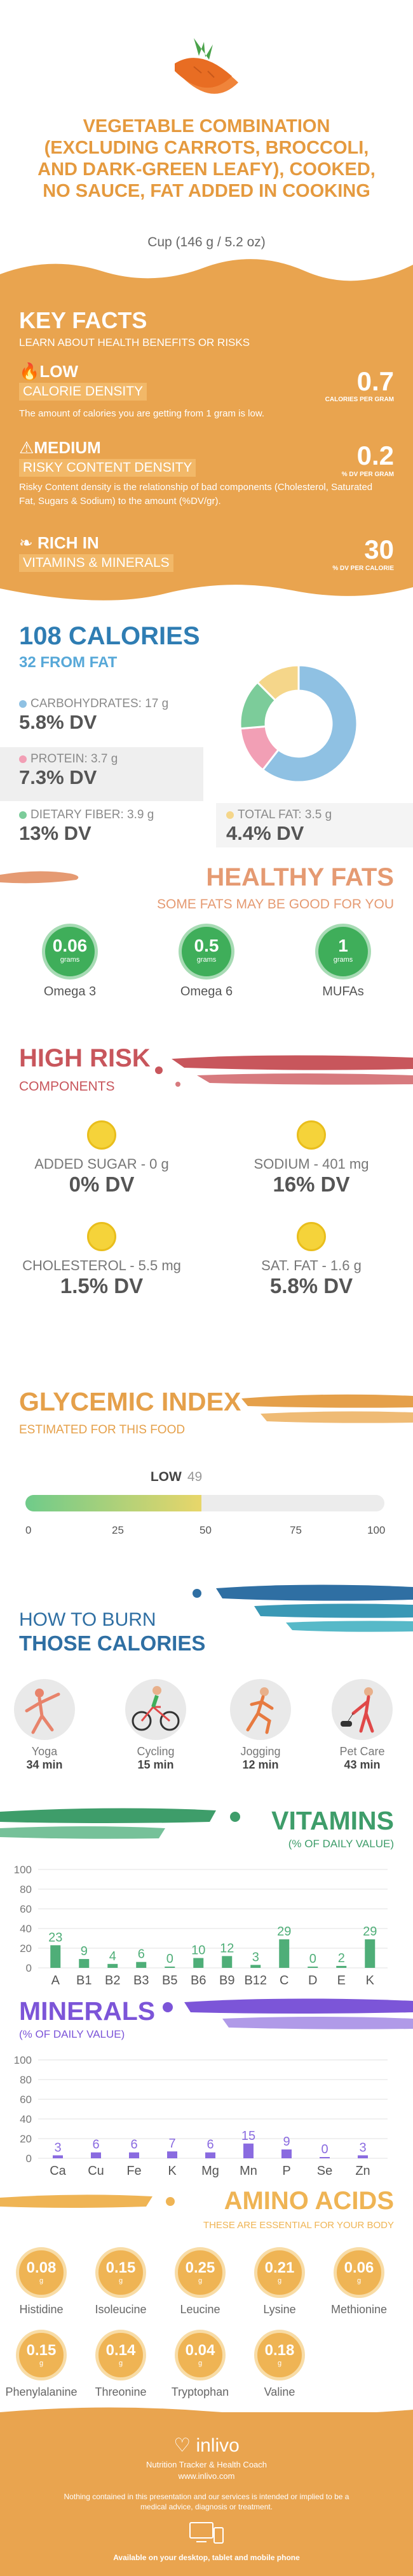  I want to click on amino-value: 0.14, so click(120, 2350).